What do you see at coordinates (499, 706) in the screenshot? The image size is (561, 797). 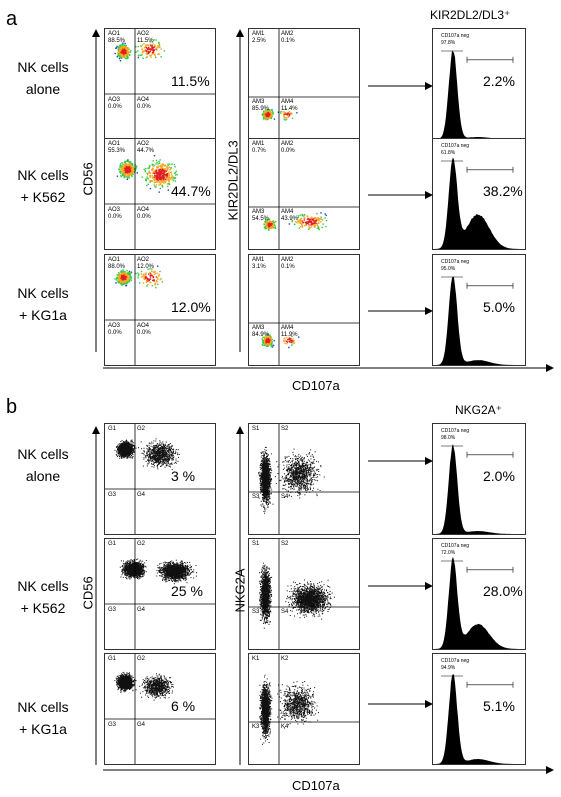 I see `percent-receptor-cd107a-positive: 5.1%` at bounding box center [499, 706].